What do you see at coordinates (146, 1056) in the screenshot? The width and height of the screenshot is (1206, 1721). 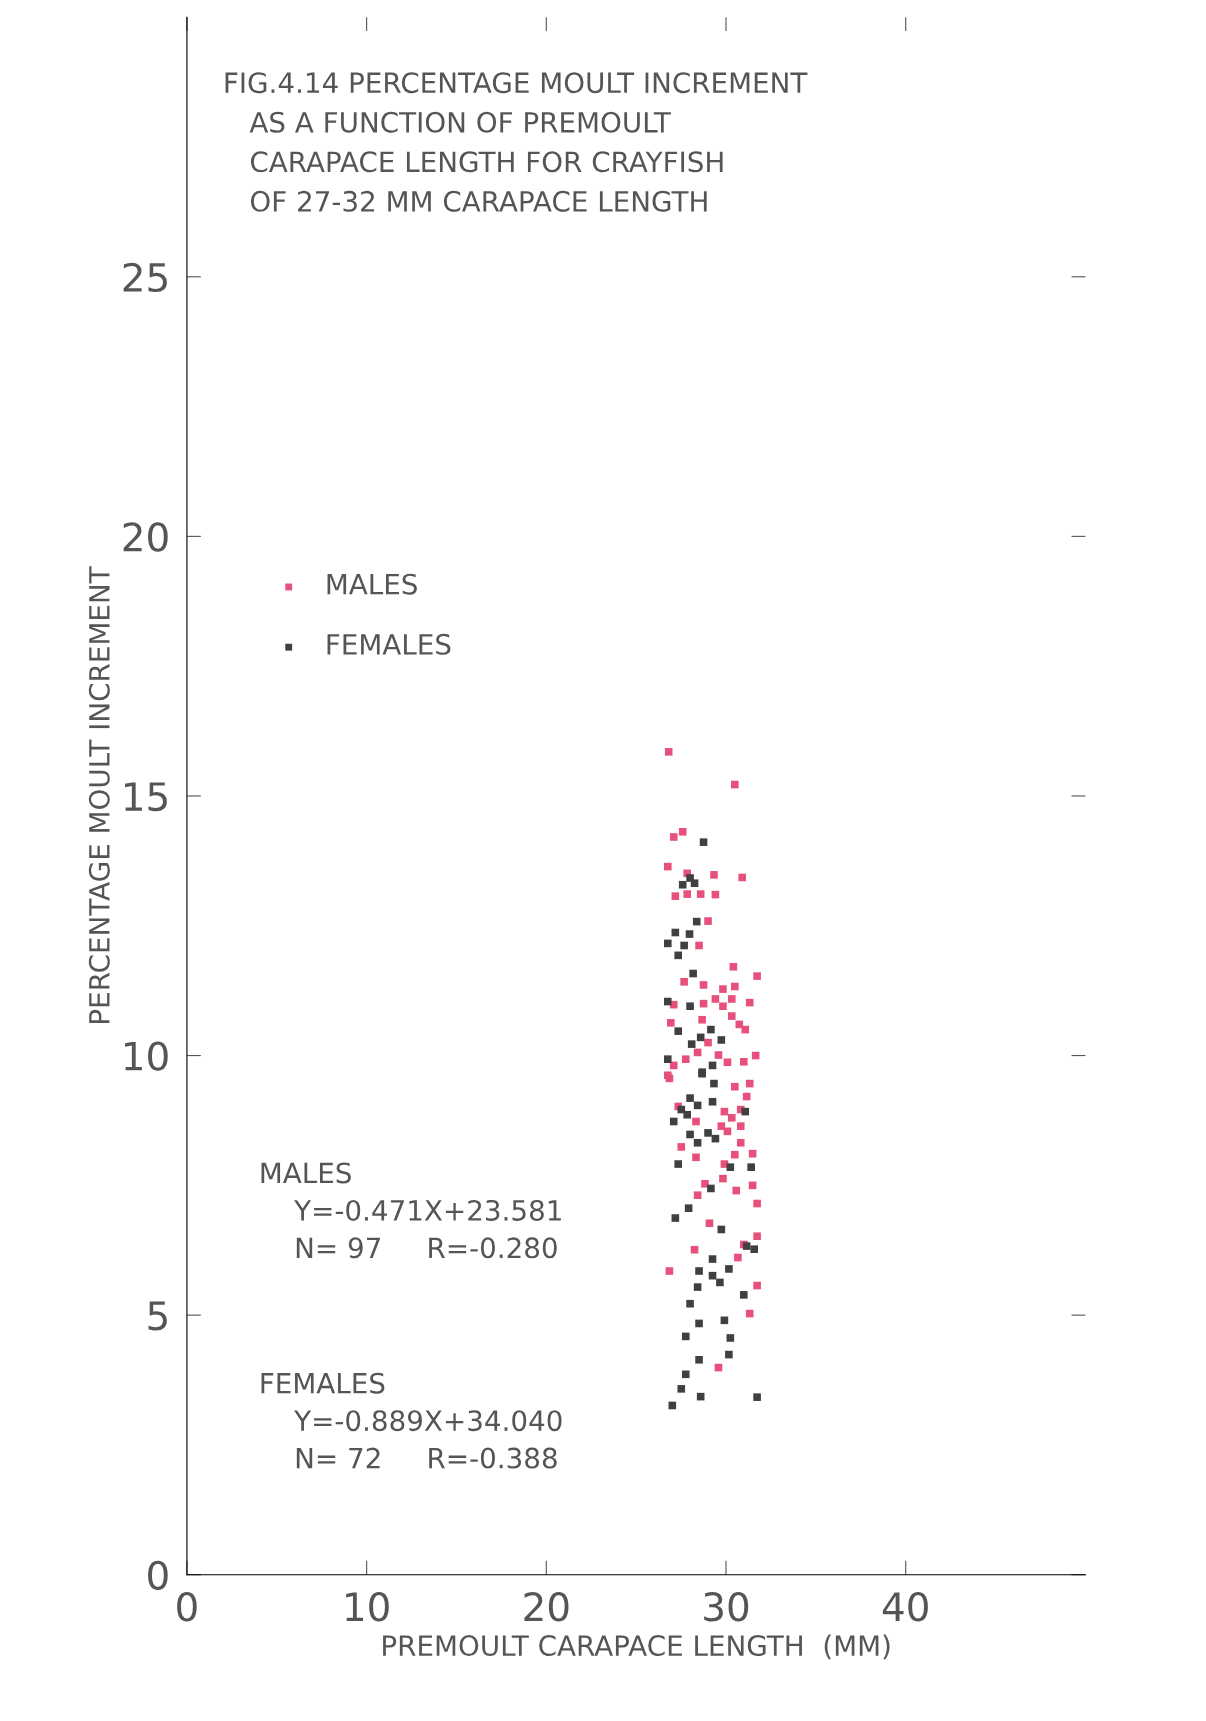 I see `y-tick-label: 10` at bounding box center [146, 1056].